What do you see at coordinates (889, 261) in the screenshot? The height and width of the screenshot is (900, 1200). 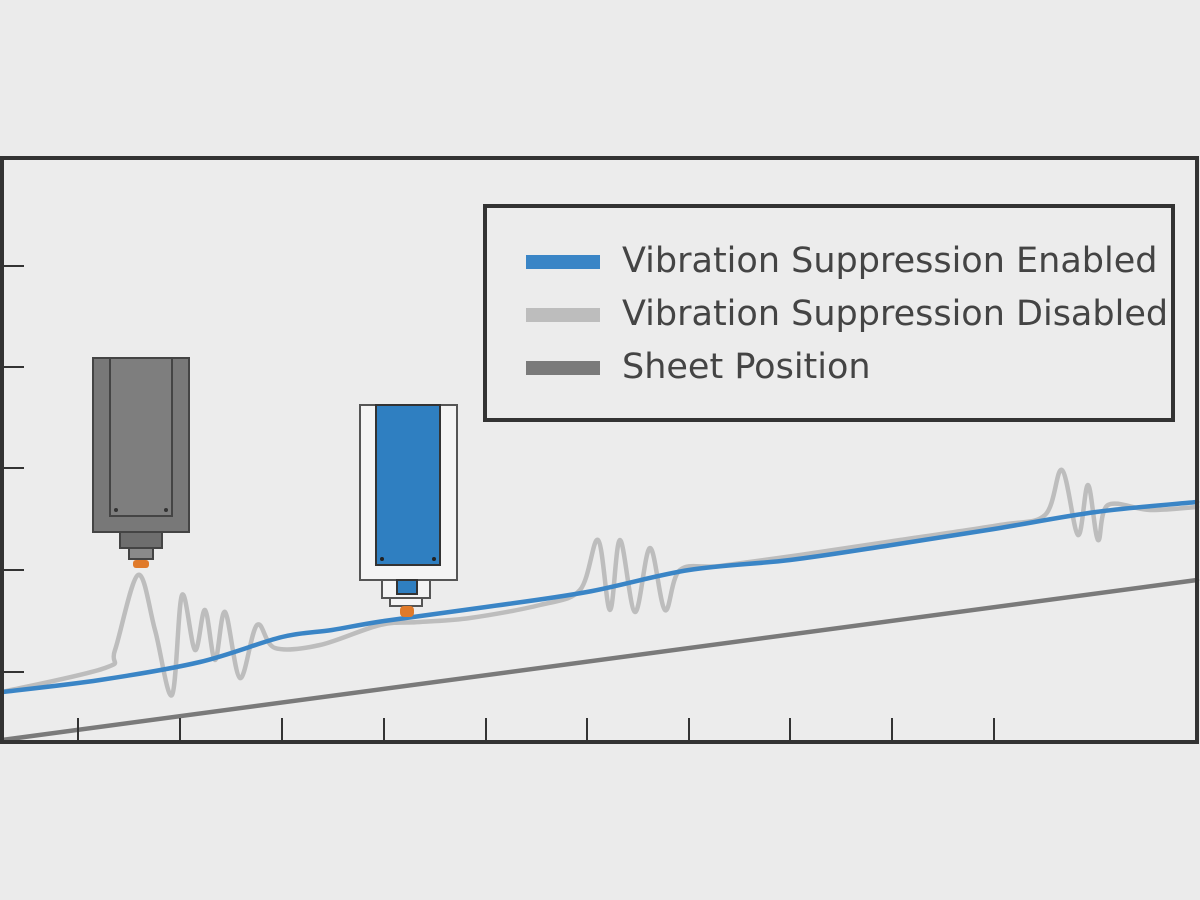 I see `legend-label: Vibration Suppression Enabled` at bounding box center [889, 261].